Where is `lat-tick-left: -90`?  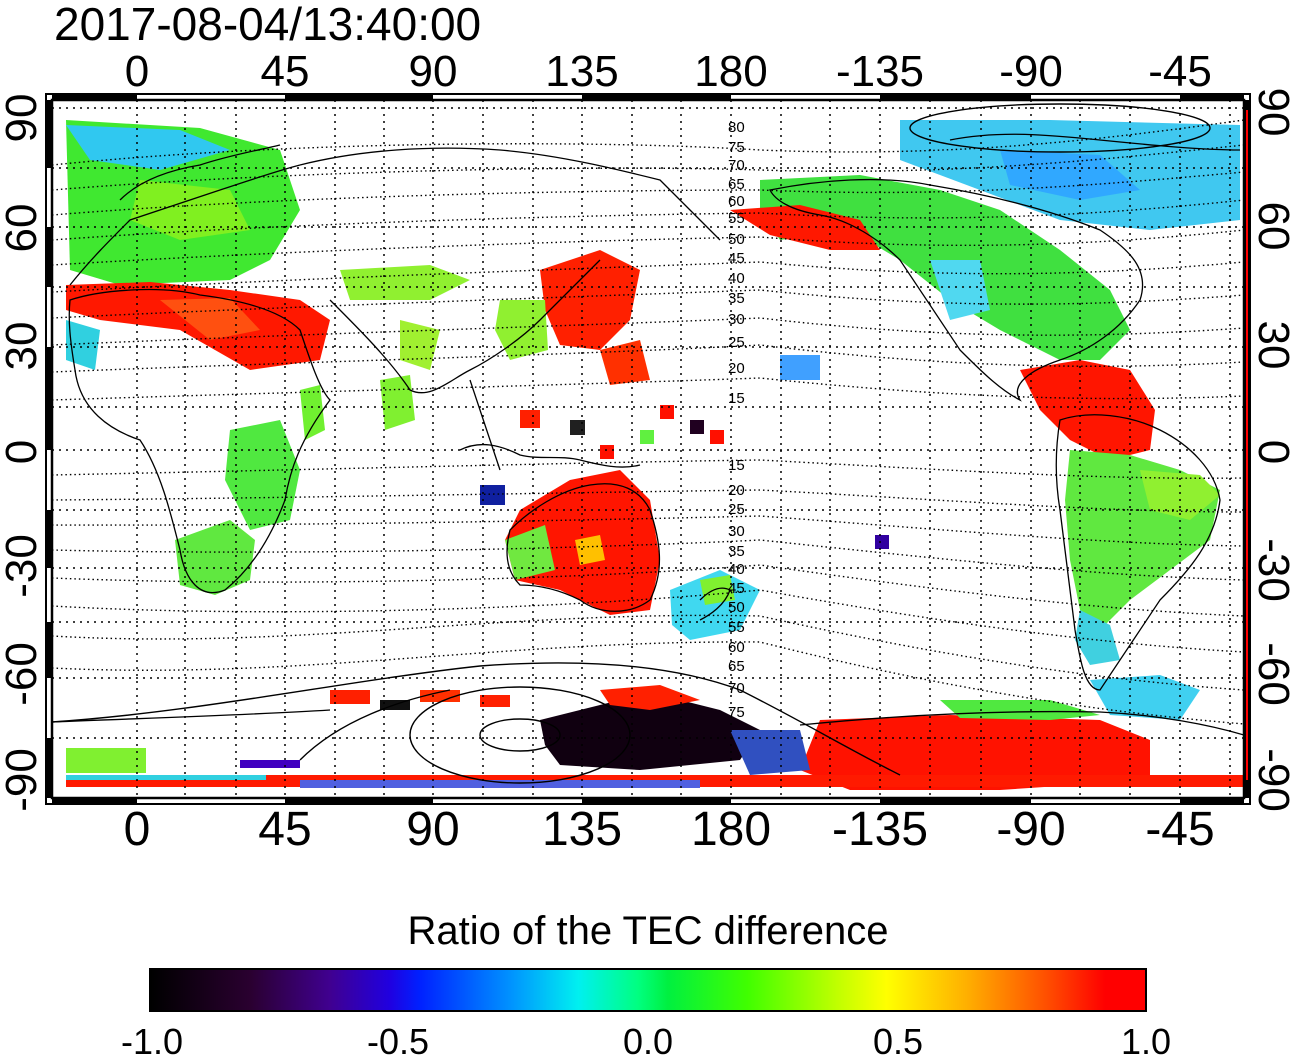
lat-tick-left: -90 is located at coordinates (23, 780).